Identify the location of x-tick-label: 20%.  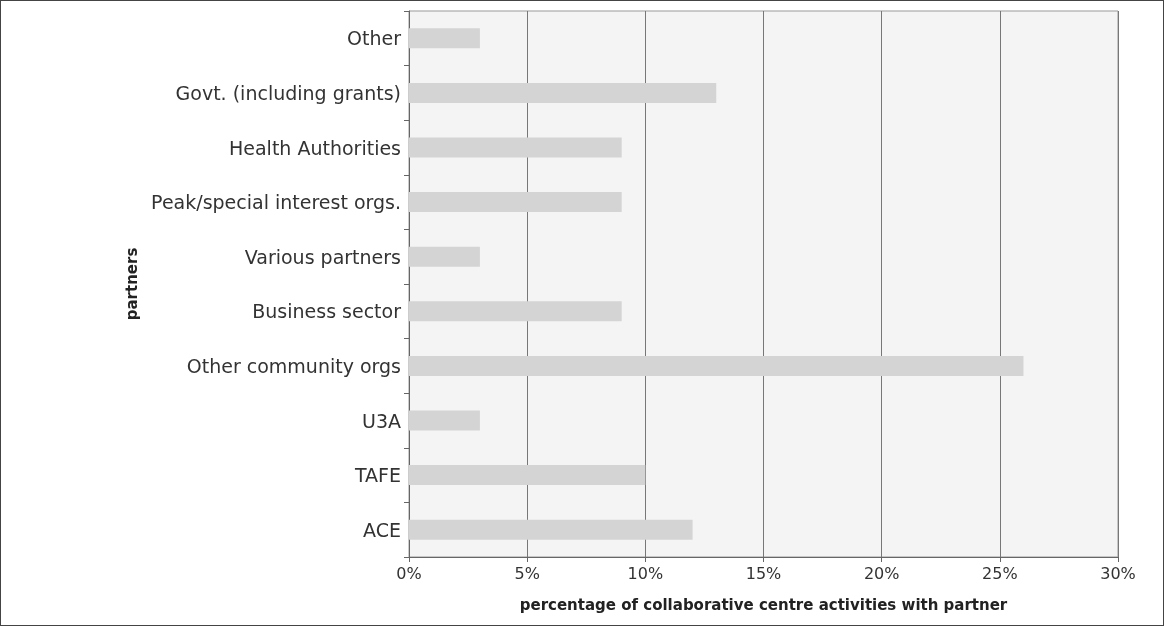
(881, 573).